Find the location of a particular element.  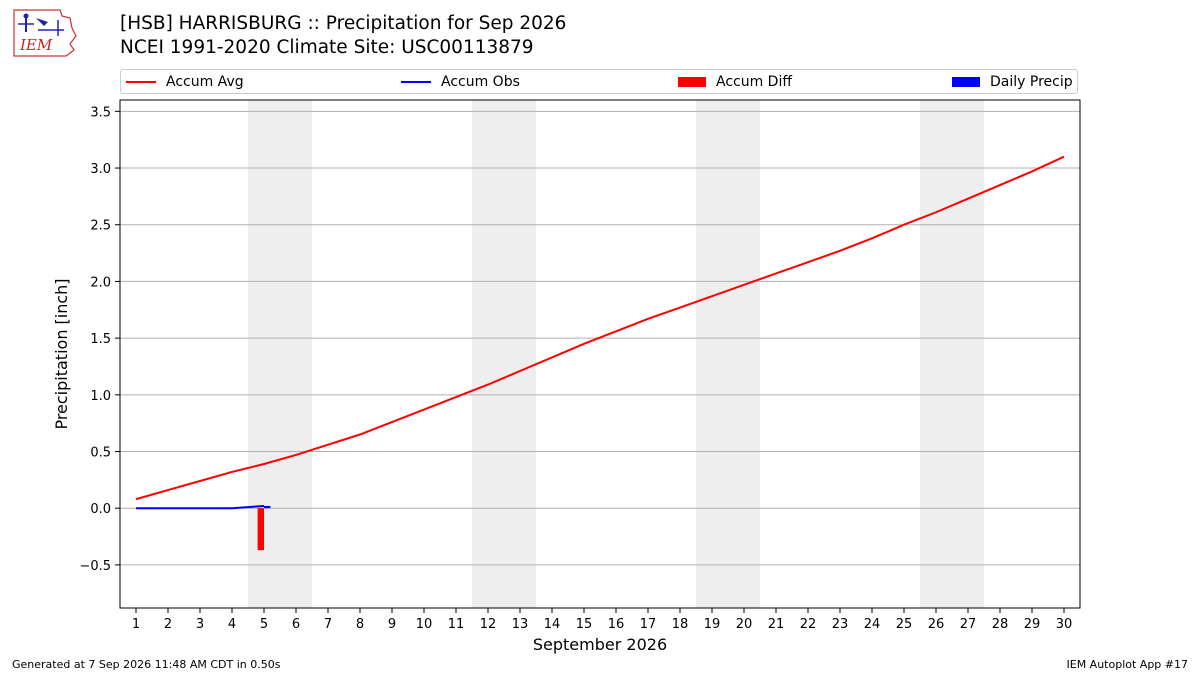

legend-item-accum-diff: Accum Diff is located at coordinates (735, 82).